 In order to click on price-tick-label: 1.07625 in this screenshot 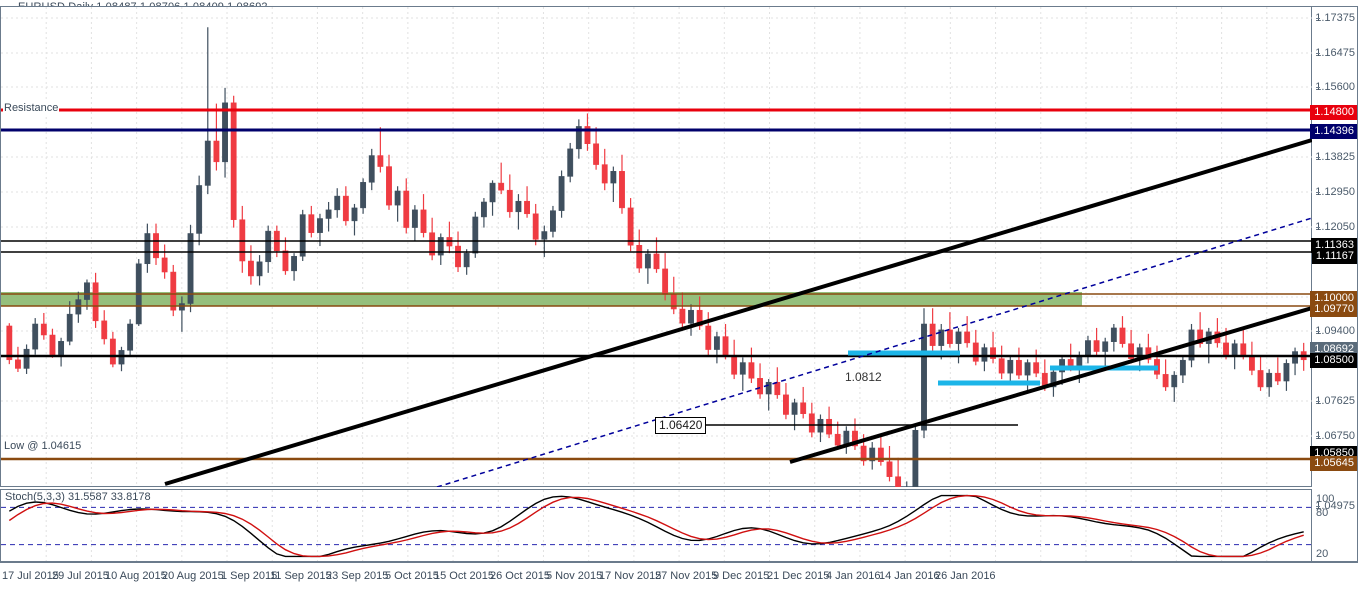, I will do `click(1335, 401)`.